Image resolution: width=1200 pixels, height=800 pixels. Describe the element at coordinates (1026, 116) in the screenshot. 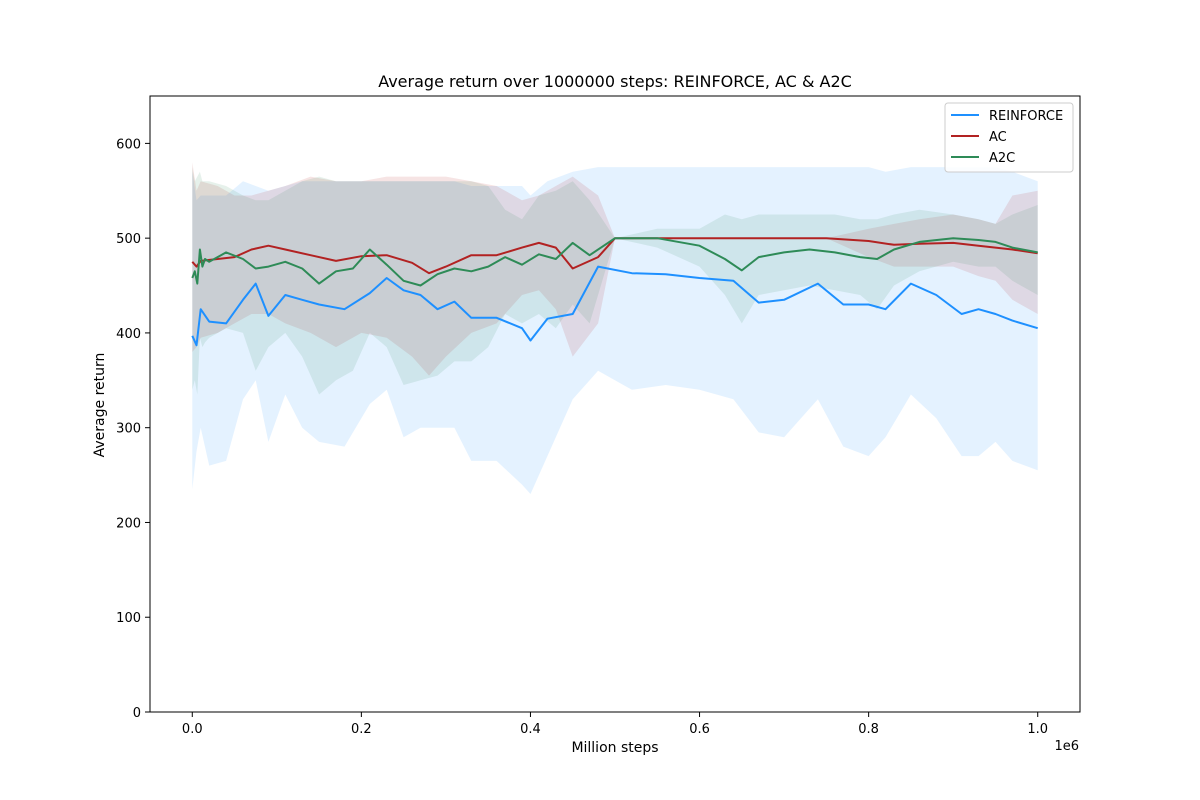

I see `legend-label-reinforce: REINFORCE` at that location.